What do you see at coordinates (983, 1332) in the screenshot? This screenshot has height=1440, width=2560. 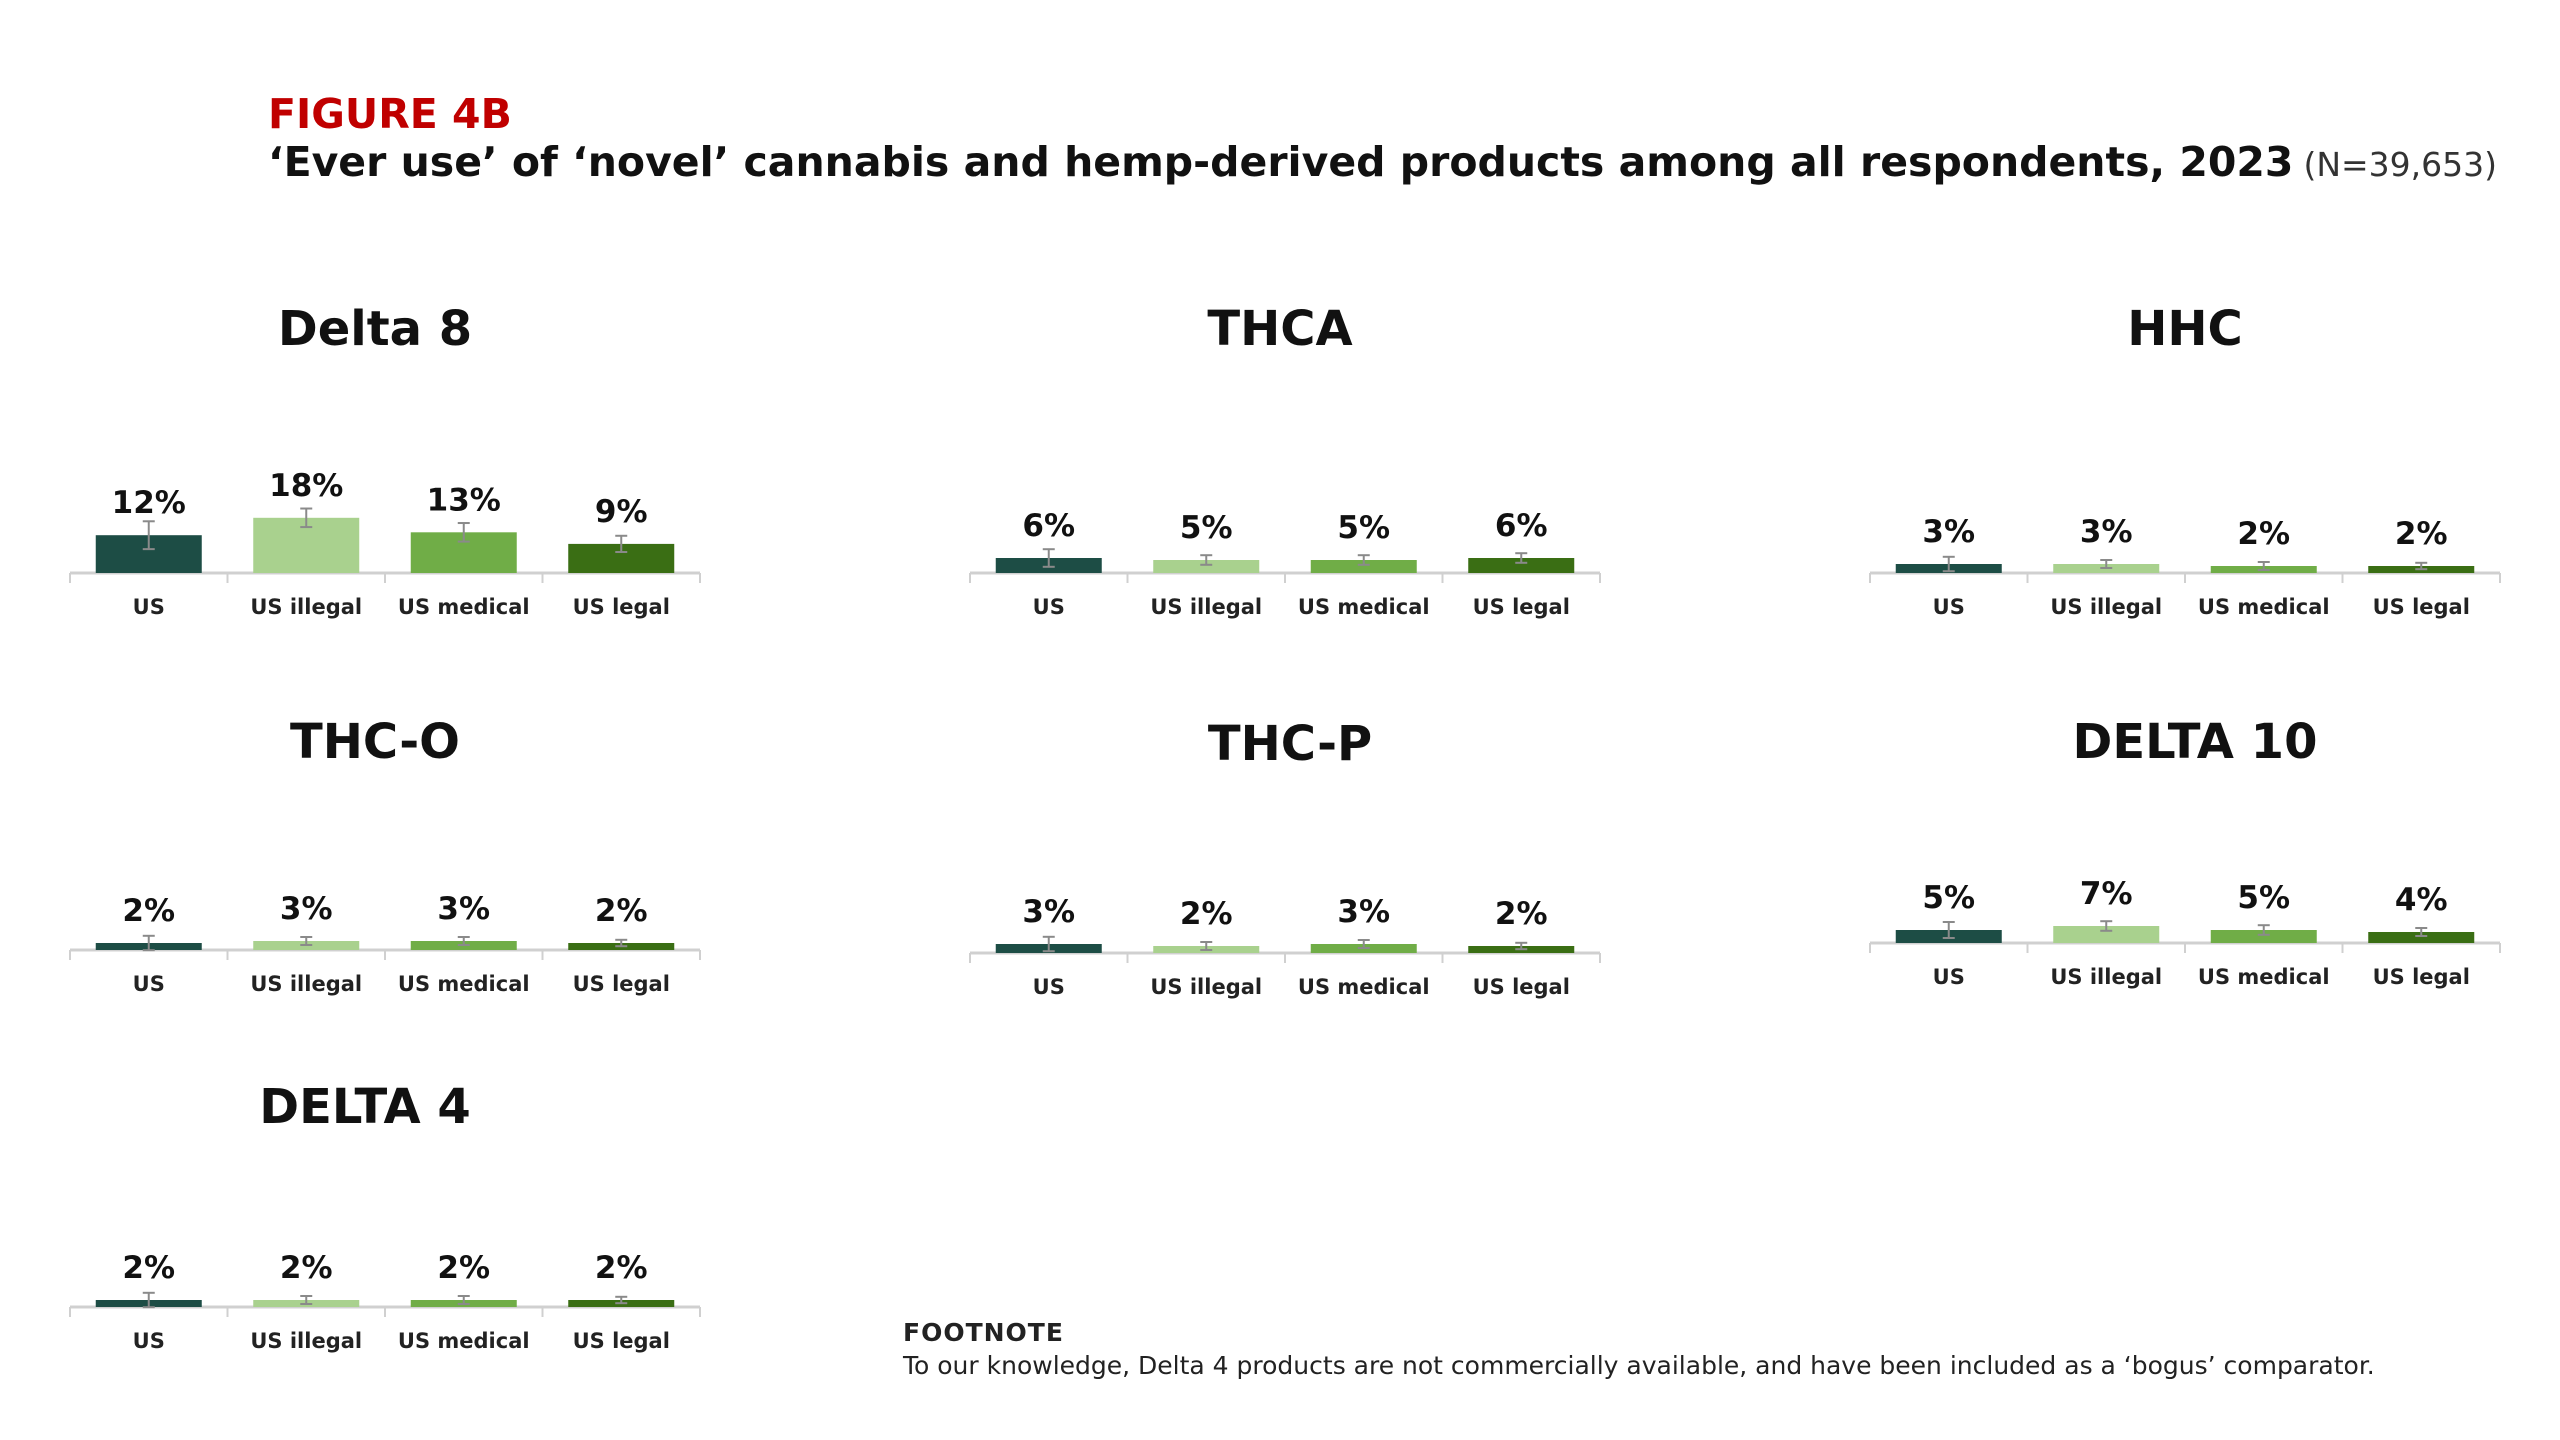 I see `footnote-heading: FOOTNOTE` at bounding box center [983, 1332].